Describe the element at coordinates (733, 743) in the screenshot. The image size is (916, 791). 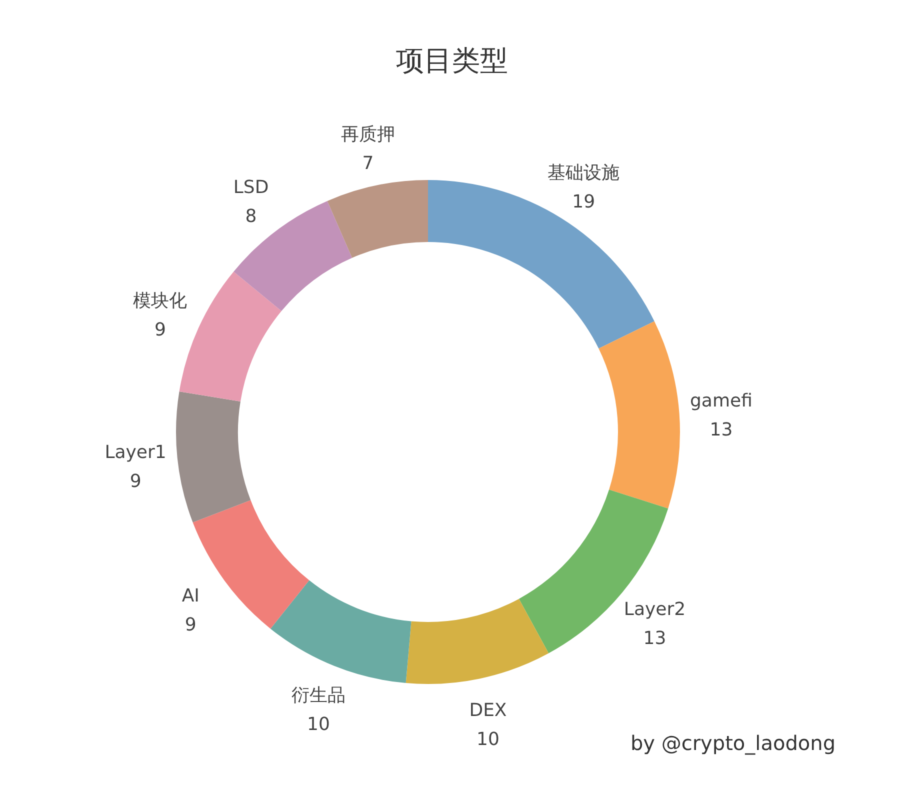
I see `text: by @crypto_laodong` at that location.